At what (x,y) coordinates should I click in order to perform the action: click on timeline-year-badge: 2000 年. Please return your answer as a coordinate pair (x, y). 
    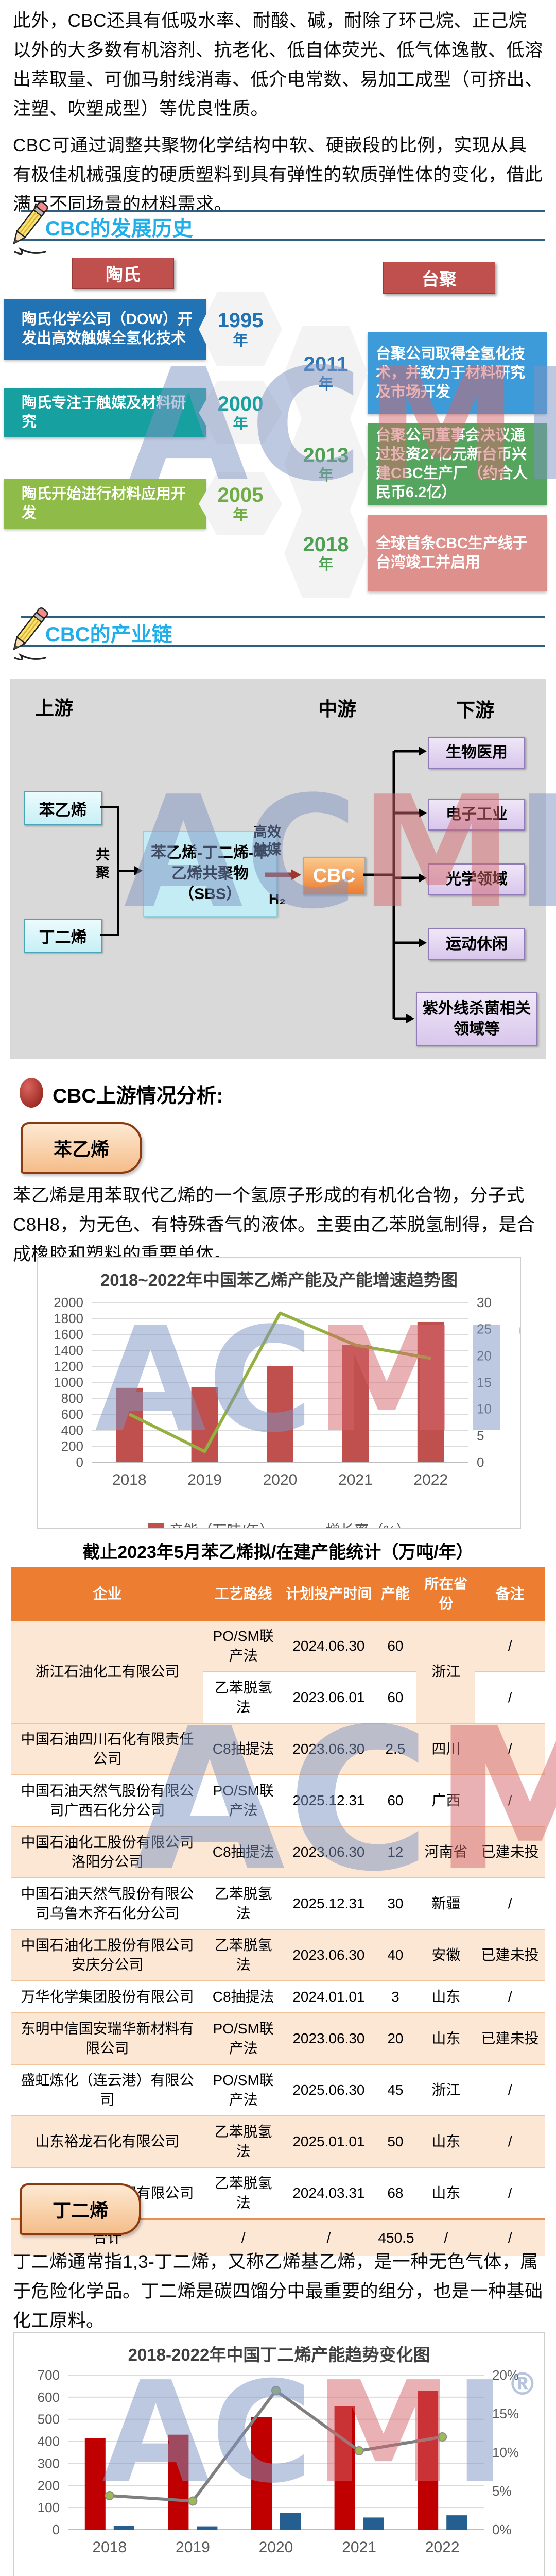
    Looking at the image, I should click on (240, 412).